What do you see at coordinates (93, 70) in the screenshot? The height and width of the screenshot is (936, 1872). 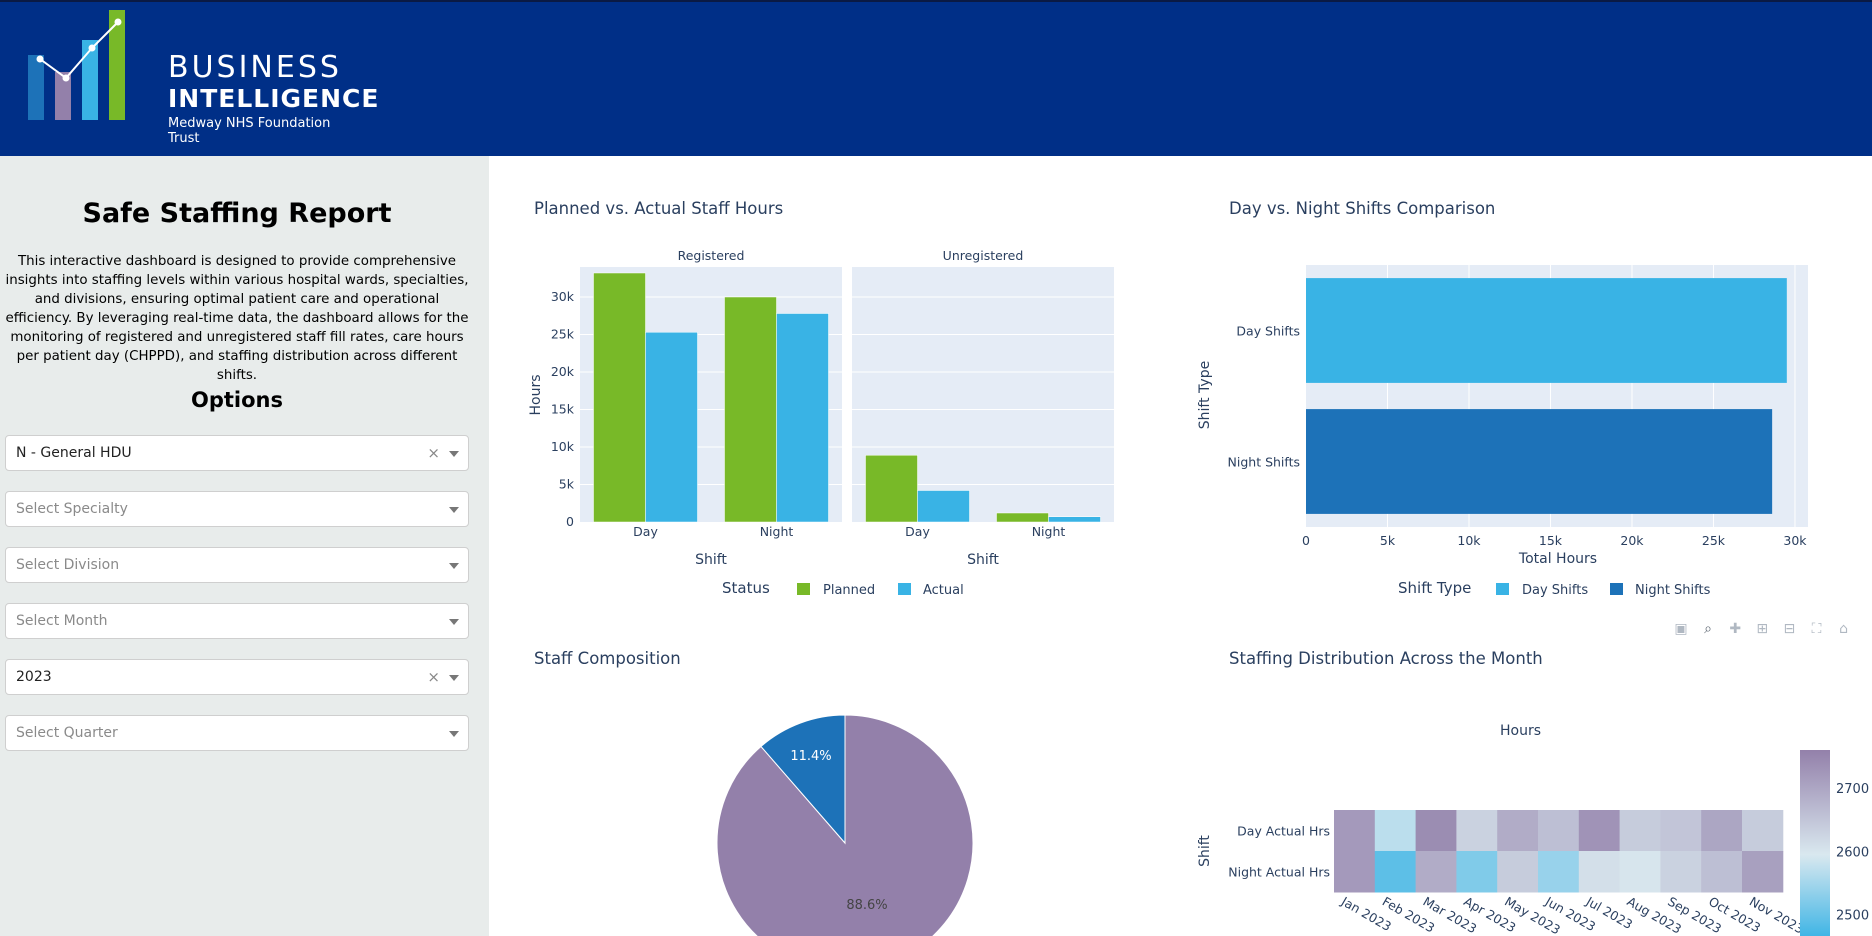 I see `bar-chart-logo-icon` at bounding box center [93, 70].